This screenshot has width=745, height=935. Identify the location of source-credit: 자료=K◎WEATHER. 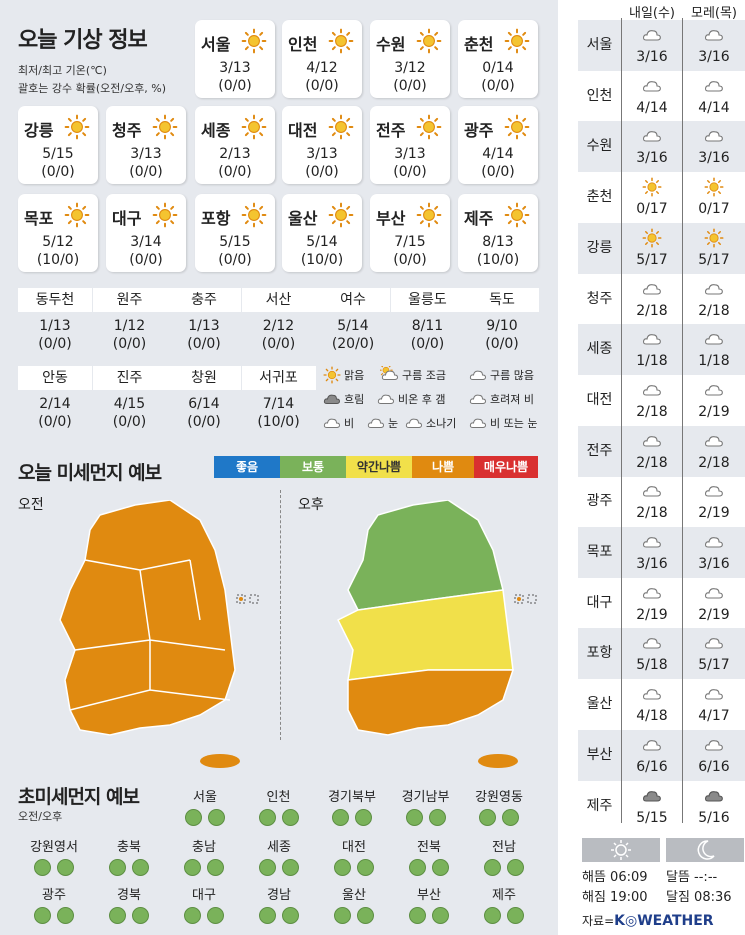
(648, 920).